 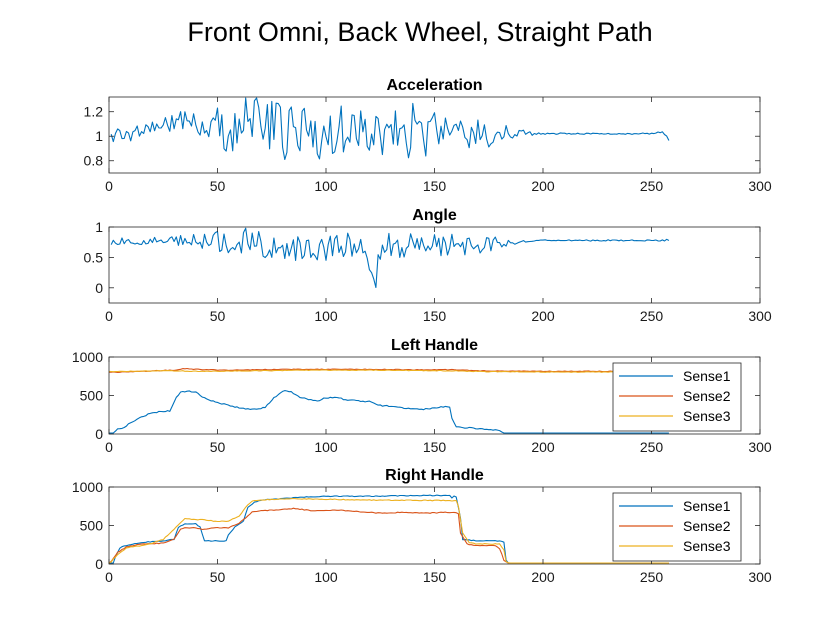 What do you see at coordinates (434, 345) in the screenshot?
I see `subplot-title: Left Handle` at bounding box center [434, 345].